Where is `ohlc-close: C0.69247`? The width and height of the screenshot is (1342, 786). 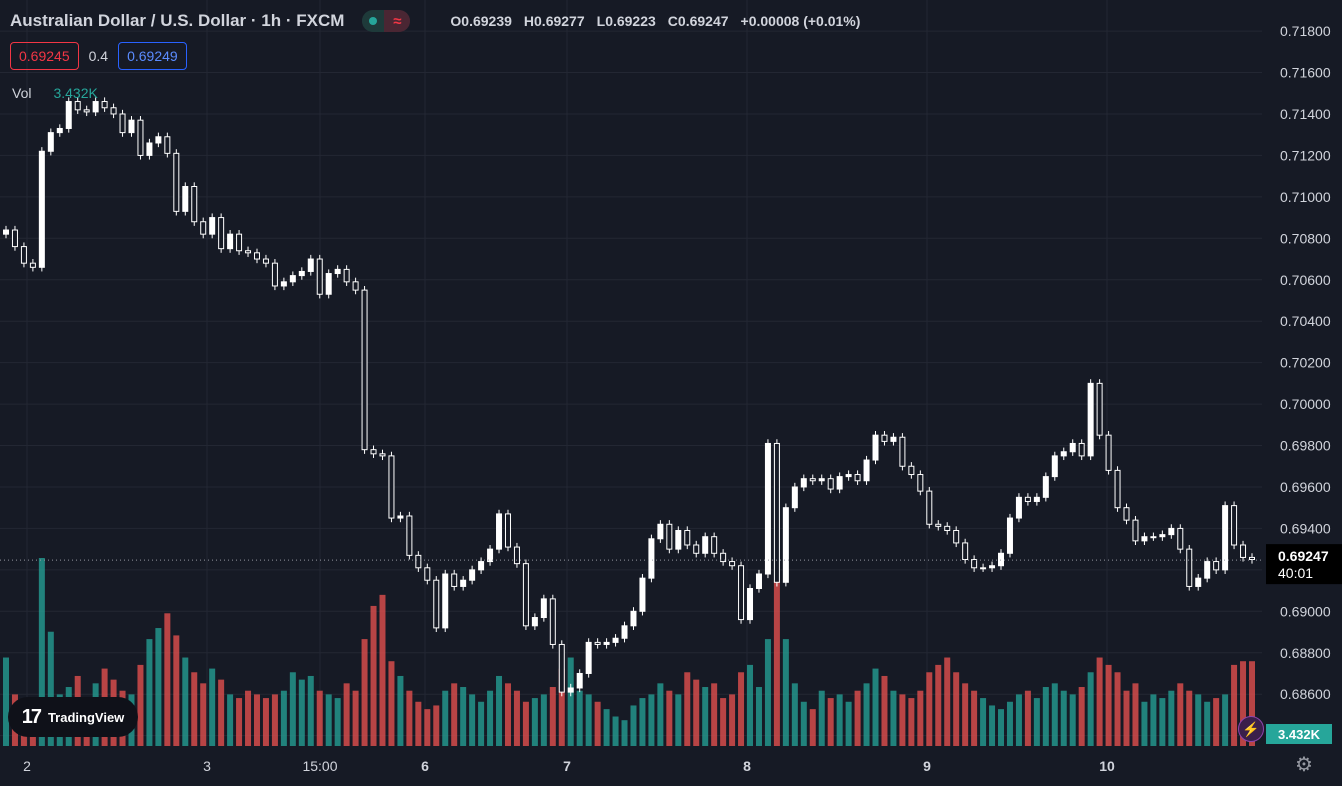
ohlc-close: C0.69247 is located at coordinates (698, 21).